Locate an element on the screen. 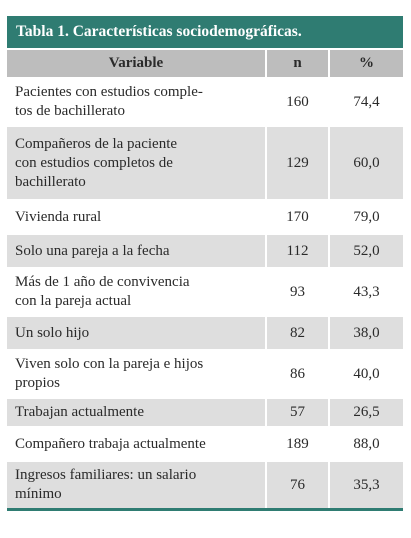 Image resolution: width=411 pixels, height=538 pixels. table-row: Un solo hijo 82 38,0 is located at coordinates (205, 332).